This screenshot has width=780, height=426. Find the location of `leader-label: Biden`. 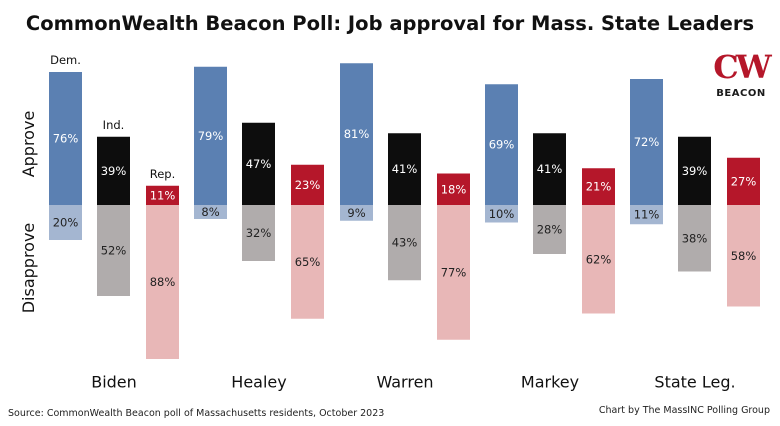

leader-label: Biden is located at coordinates (114, 382).